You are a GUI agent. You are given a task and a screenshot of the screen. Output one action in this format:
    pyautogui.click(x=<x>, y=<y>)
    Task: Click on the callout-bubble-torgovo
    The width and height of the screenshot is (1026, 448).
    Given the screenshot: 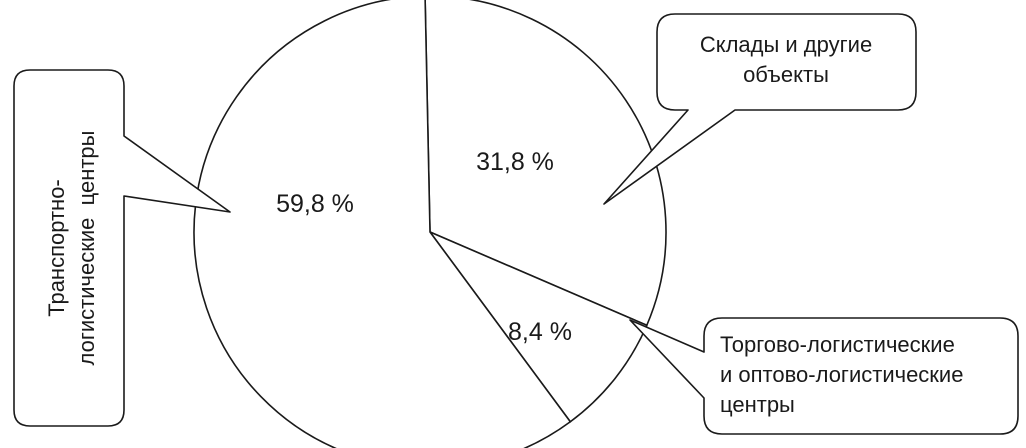 What is the action you would take?
    pyautogui.click(x=824, y=376)
    